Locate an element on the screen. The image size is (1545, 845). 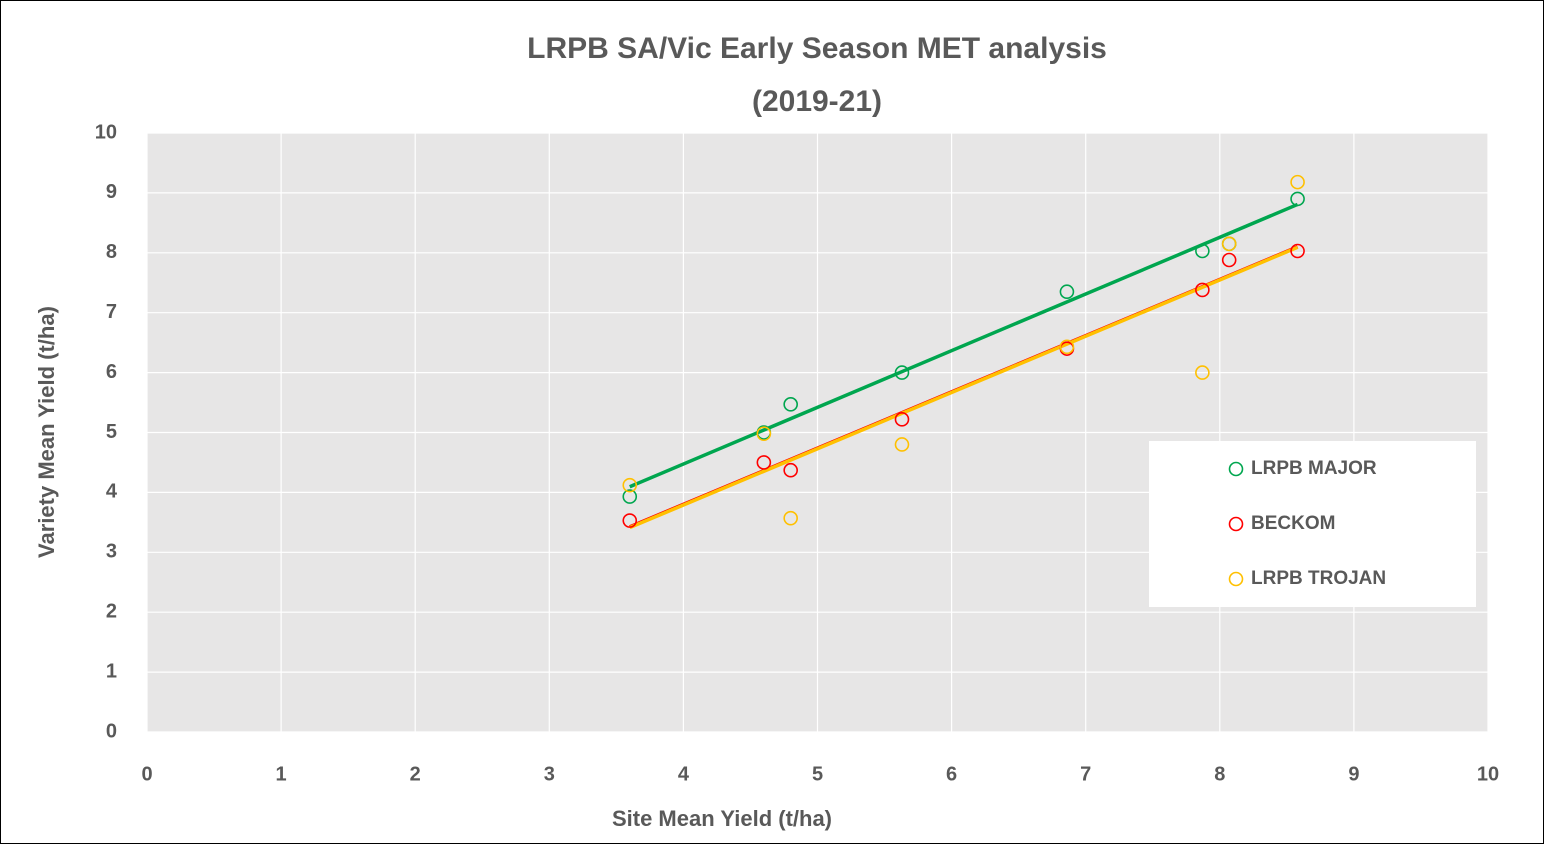
y-axis-label: Variety Mean Yield (t/ha) is located at coordinates (46, 432).